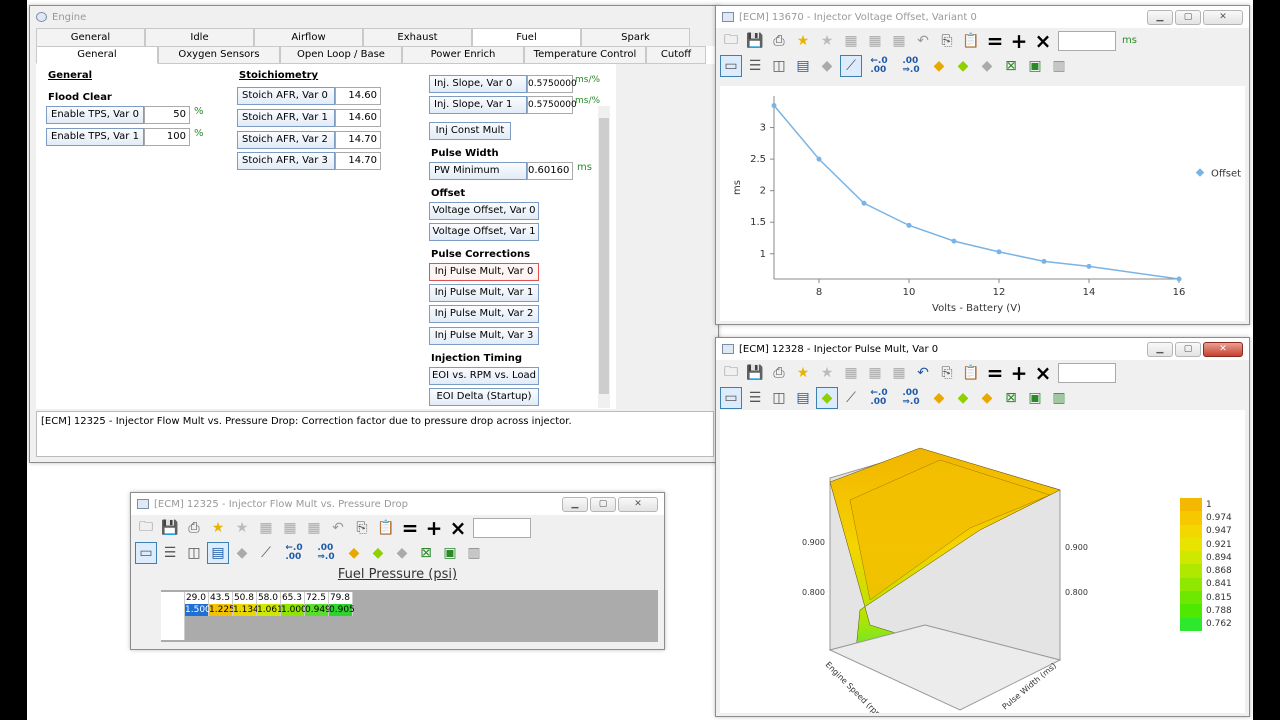  Describe the element at coordinates (484, 314) in the screenshot. I see `inj-pulse-mult-var2-button: Inj Pulse Mult, Var 2` at that location.